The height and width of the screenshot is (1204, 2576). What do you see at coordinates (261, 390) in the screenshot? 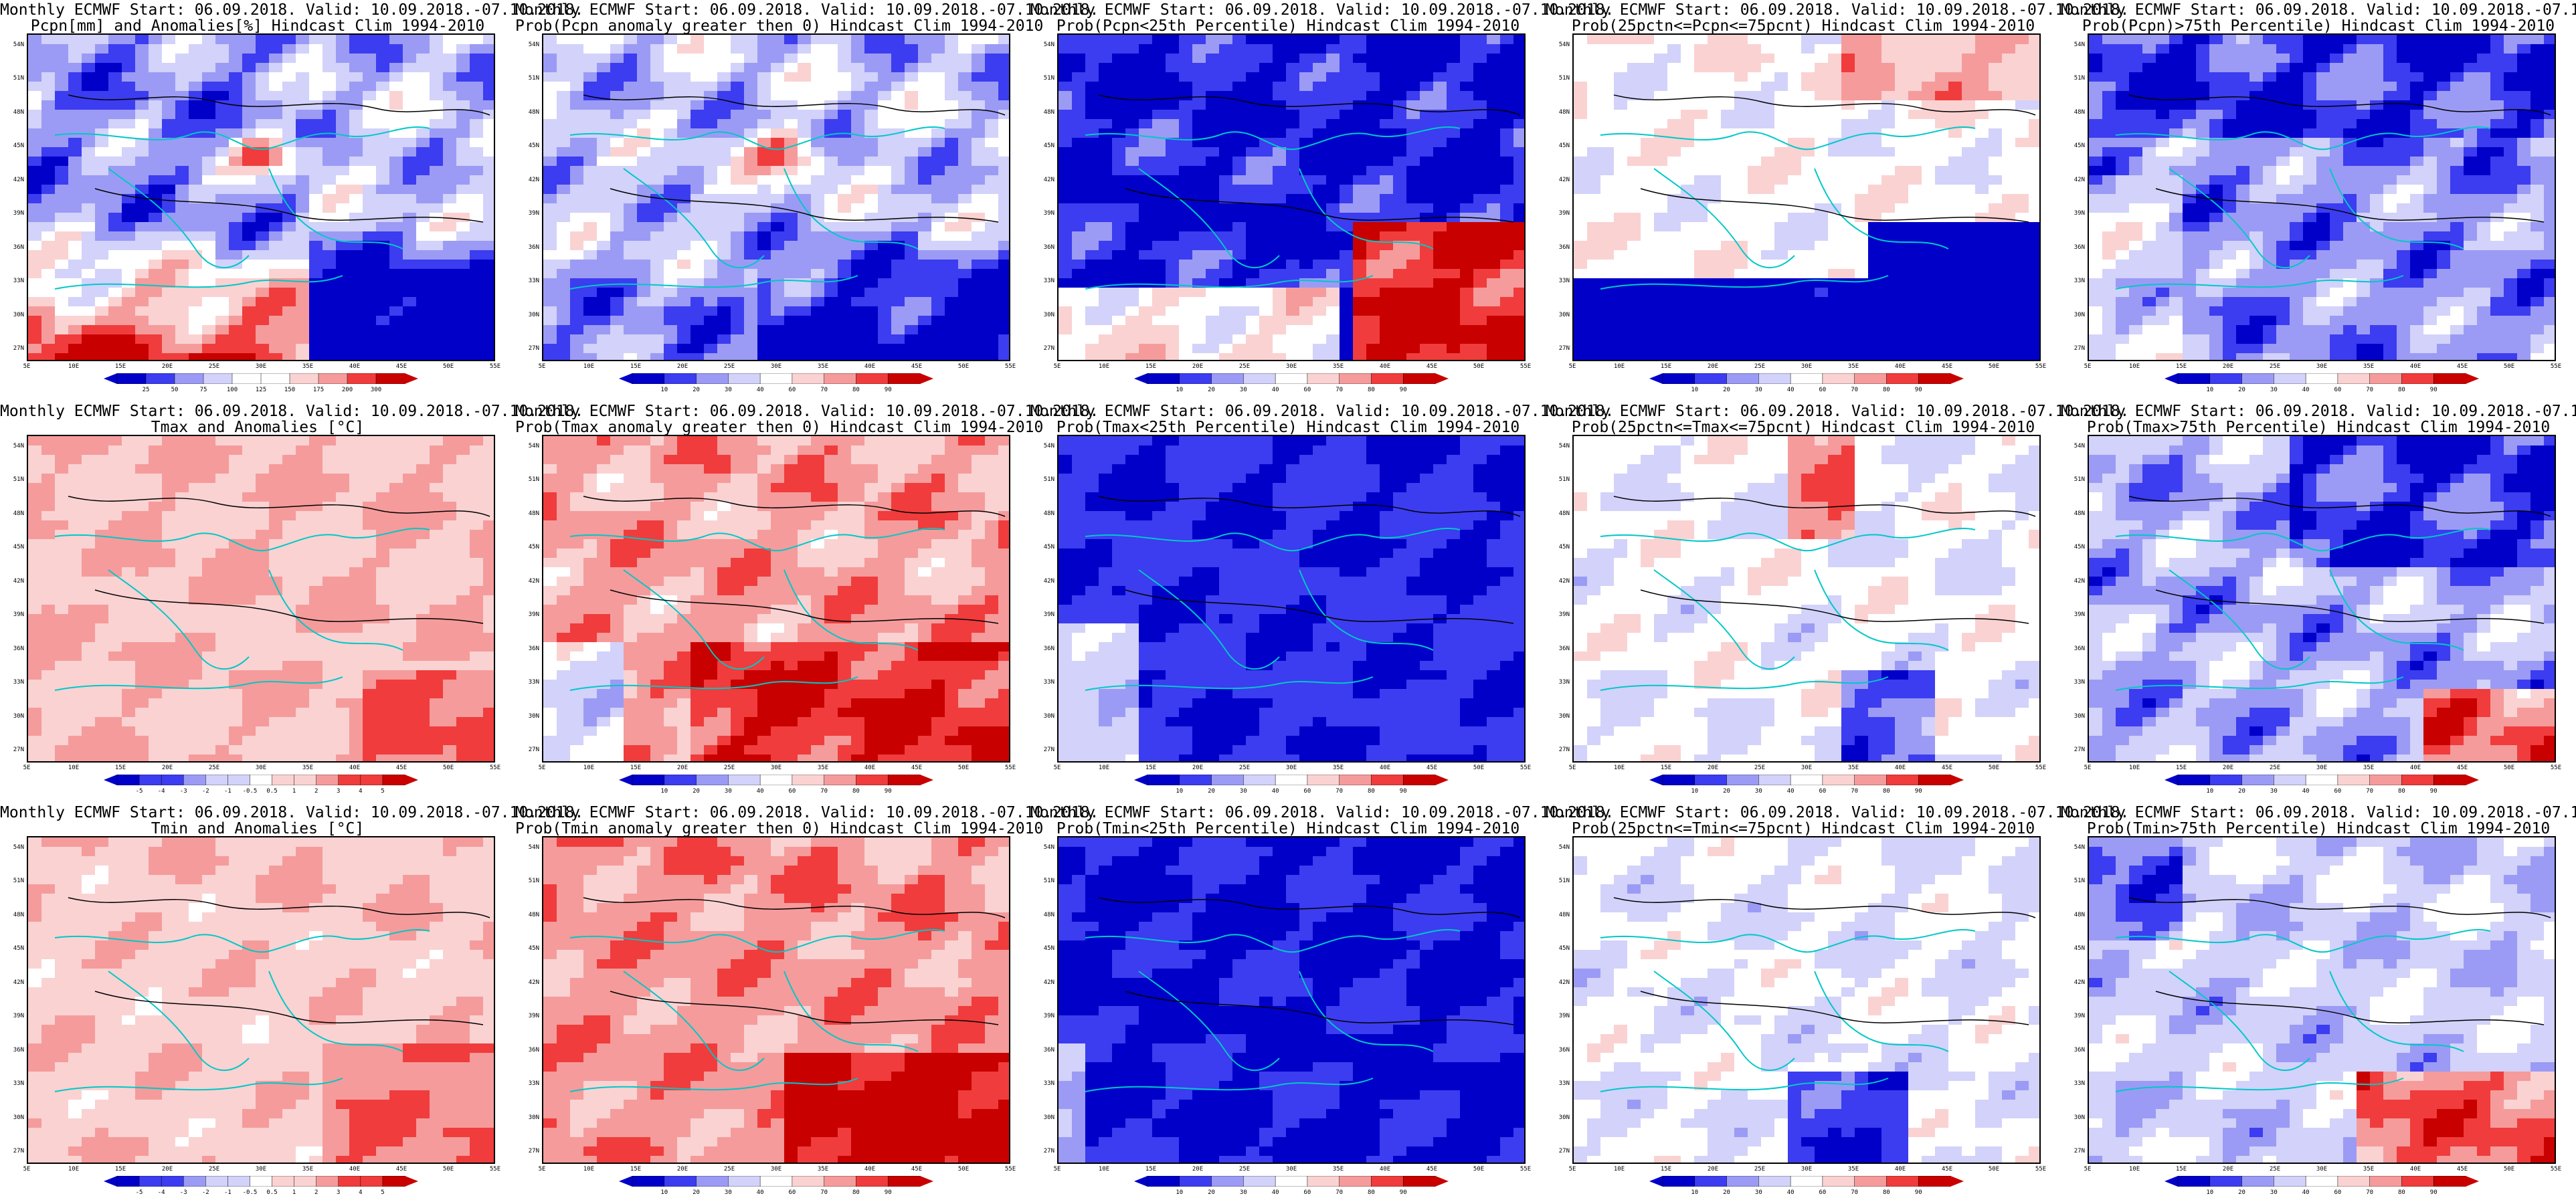
I see `colorbar-tick-label: 125` at bounding box center [261, 390].